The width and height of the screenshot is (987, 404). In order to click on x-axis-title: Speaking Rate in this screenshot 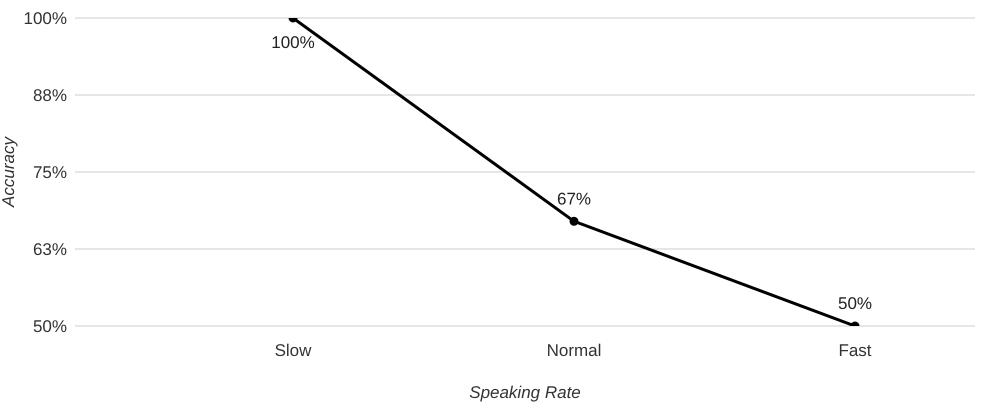, I will do `click(525, 392)`.